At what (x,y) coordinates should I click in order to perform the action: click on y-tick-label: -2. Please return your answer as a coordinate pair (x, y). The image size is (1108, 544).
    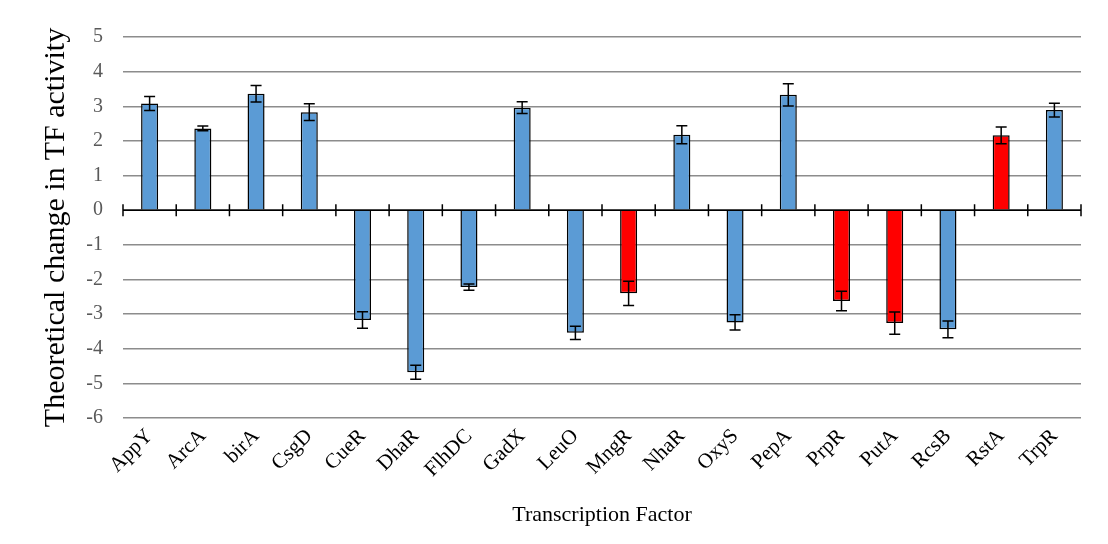
    Looking at the image, I should click on (94, 277).